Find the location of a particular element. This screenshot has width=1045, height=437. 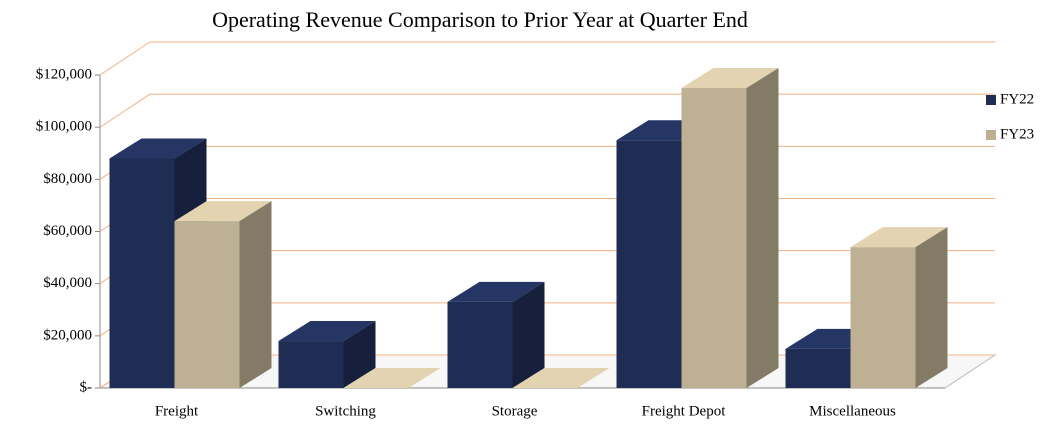

legend-label: FY23 is located at coordinates (1017, 134).